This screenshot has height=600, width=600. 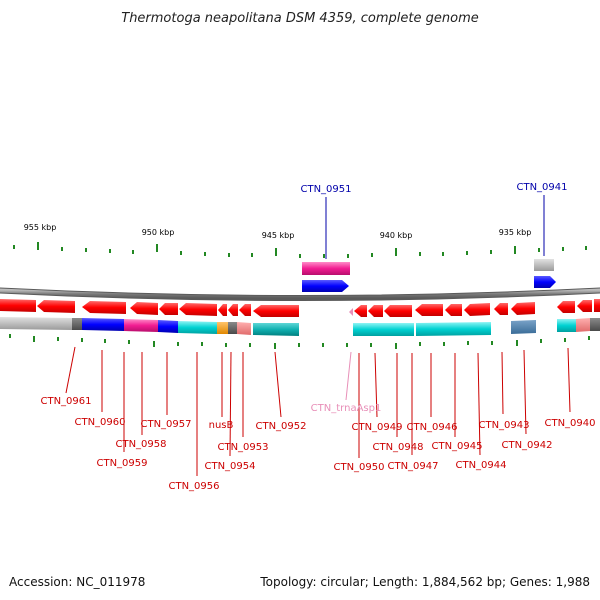 I want to click on upper-features, so click(x=429, y=275).